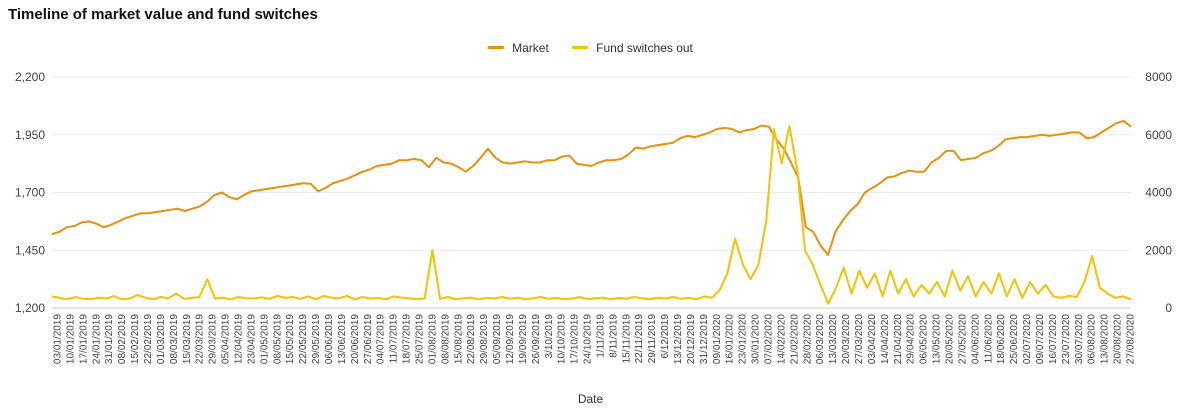  What do you see at coordinates (316, 339) in the screenshot?
I see `x-tick-label: 29/05/2019` at bounding box center [316, 339].